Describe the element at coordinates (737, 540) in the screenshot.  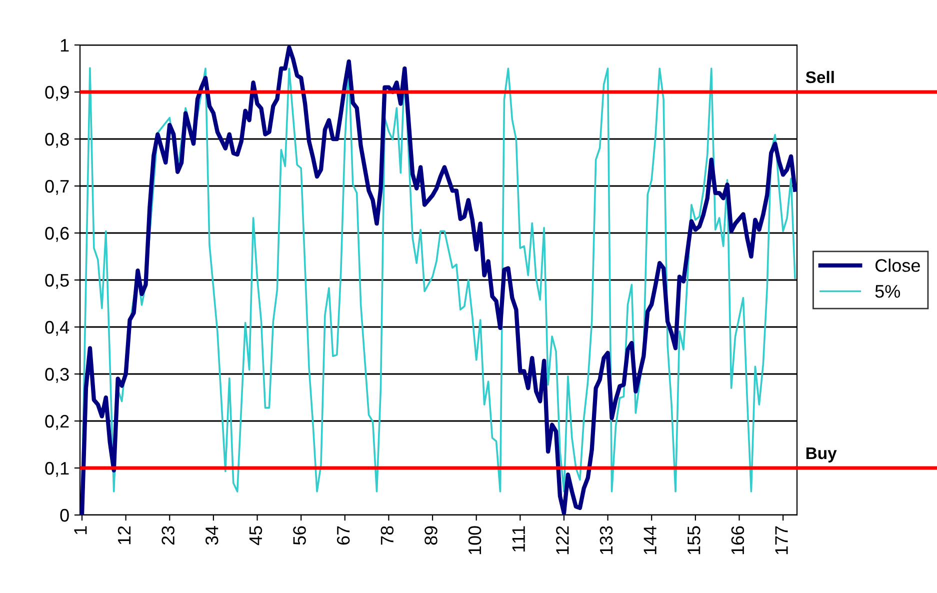
I see `x-tick-label: 166` at that location.